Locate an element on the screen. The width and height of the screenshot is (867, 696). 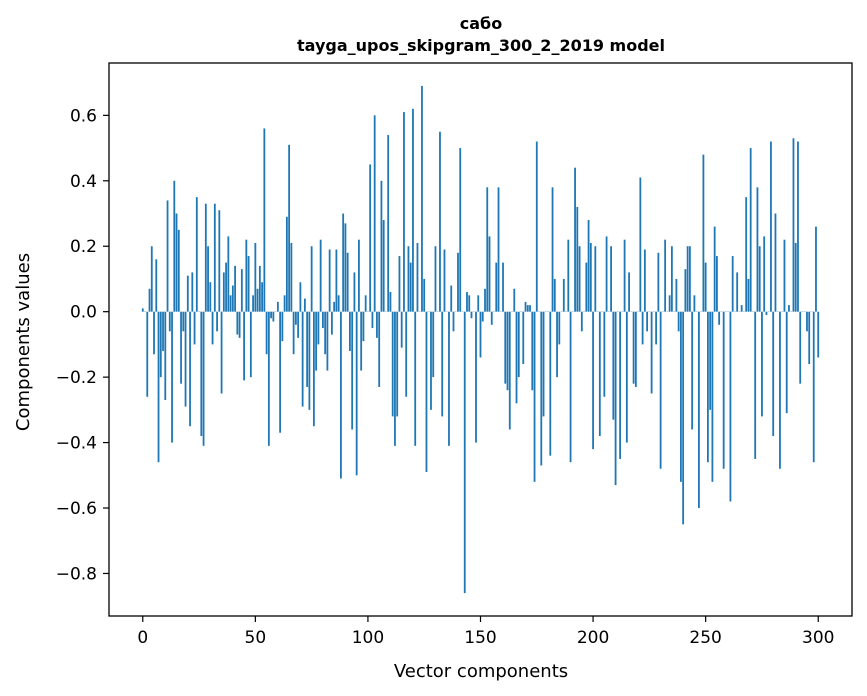
x-tick-label: 300 is located at coordinates (818, 638).